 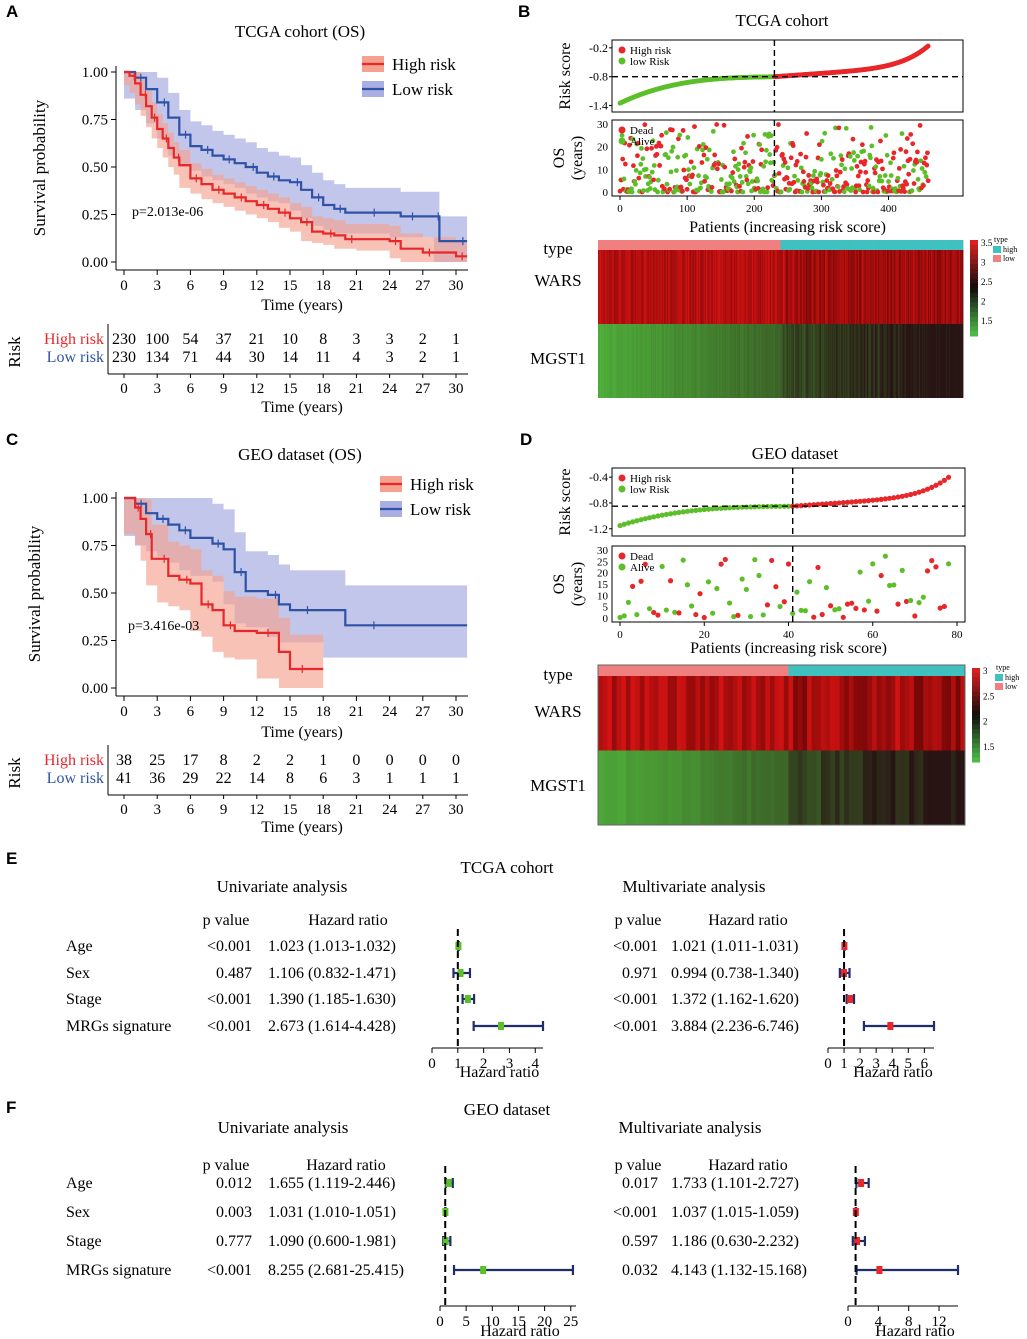 I want to click on risk-count: 1, so click(x=323, y=760).